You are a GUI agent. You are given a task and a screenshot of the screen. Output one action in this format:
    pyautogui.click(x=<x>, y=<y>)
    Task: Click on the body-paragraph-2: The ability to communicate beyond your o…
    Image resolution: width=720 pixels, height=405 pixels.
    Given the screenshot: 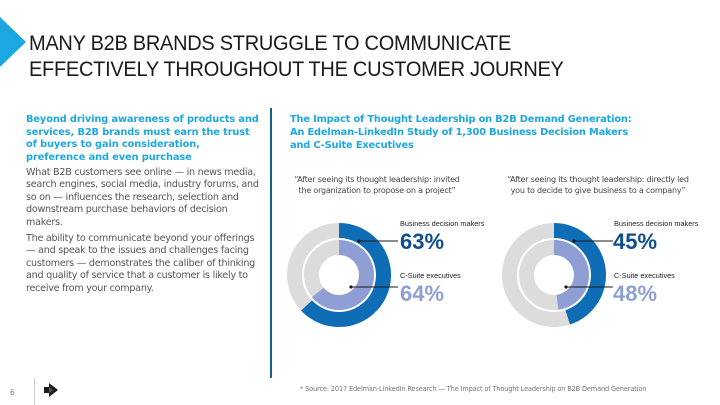 What is the action you would take?
    pyautogui.click(x=140, y=263)
    